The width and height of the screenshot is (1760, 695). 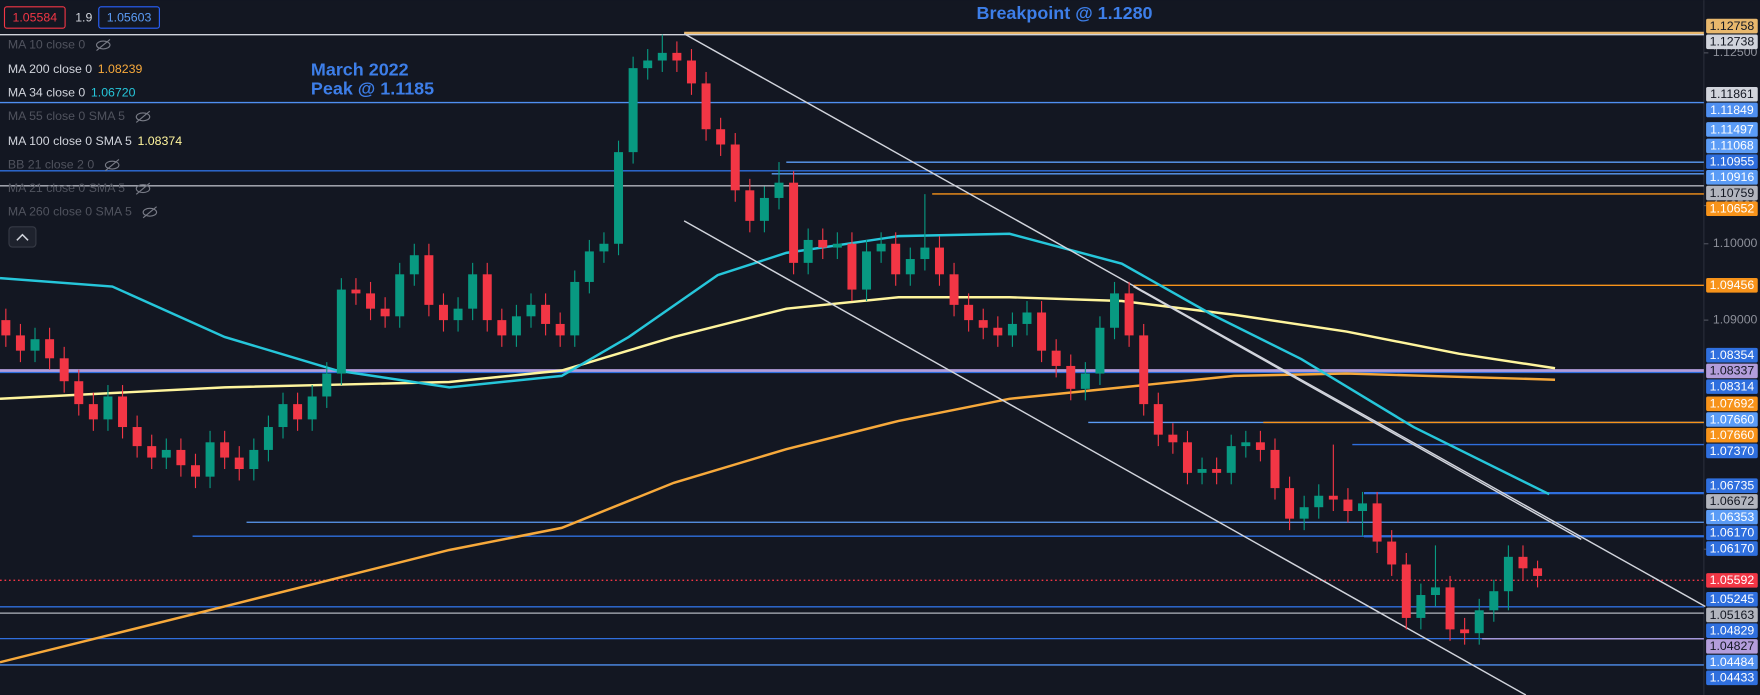 What do you see at coordinates (1732, 599) in the screenshot?
I see `price-label: 1.05245` at bounding box center [1732, 599].